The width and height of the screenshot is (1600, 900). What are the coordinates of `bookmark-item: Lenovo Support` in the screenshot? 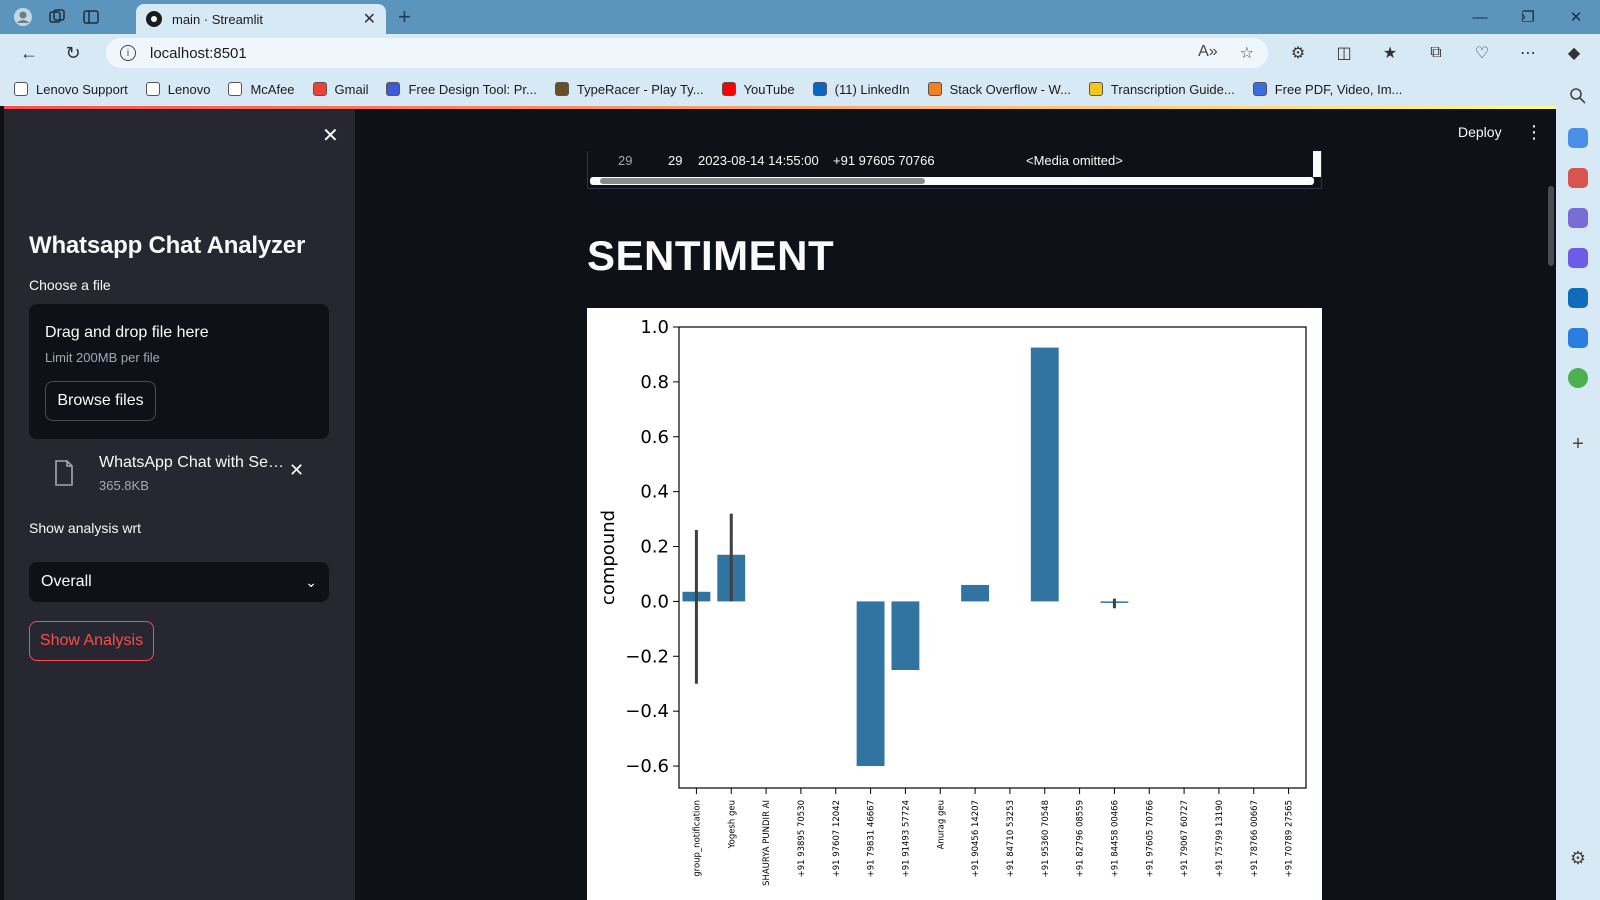 It's located at (71, 89).